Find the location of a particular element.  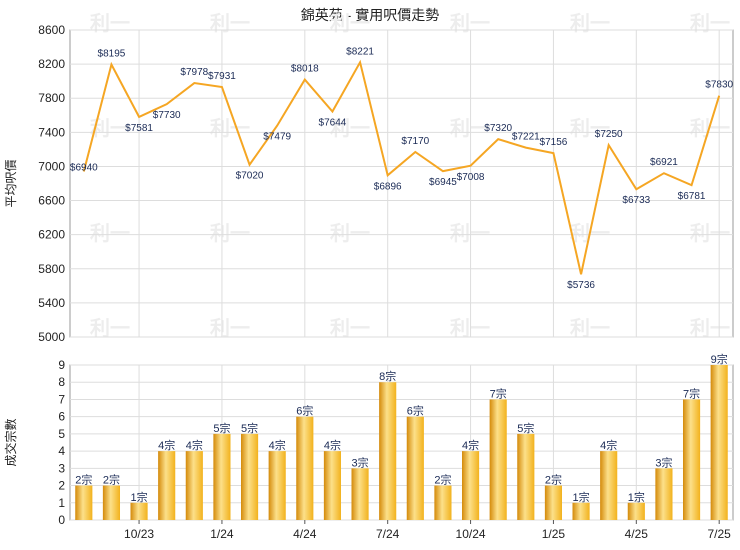

price-data-label: $7644 is located at coordinates (333, 123).